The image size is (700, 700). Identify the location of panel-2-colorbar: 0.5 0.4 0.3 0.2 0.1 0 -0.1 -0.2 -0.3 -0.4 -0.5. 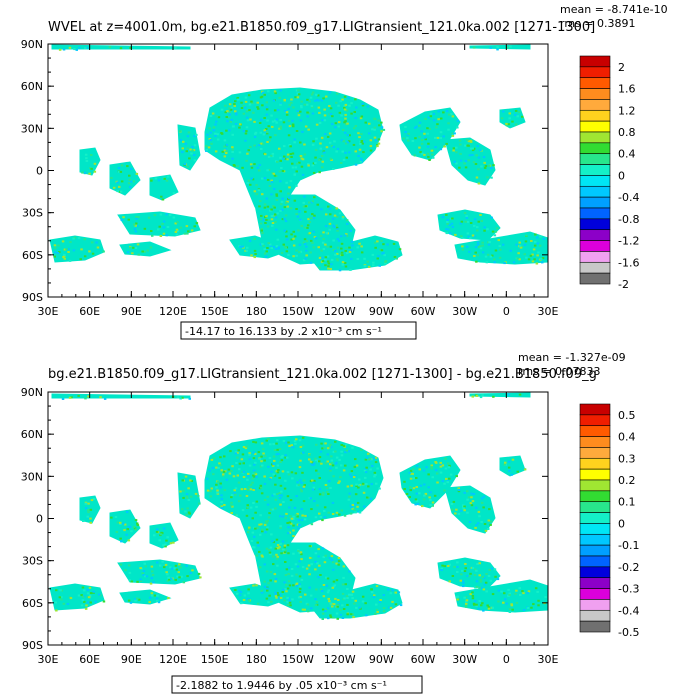
(609, 521).